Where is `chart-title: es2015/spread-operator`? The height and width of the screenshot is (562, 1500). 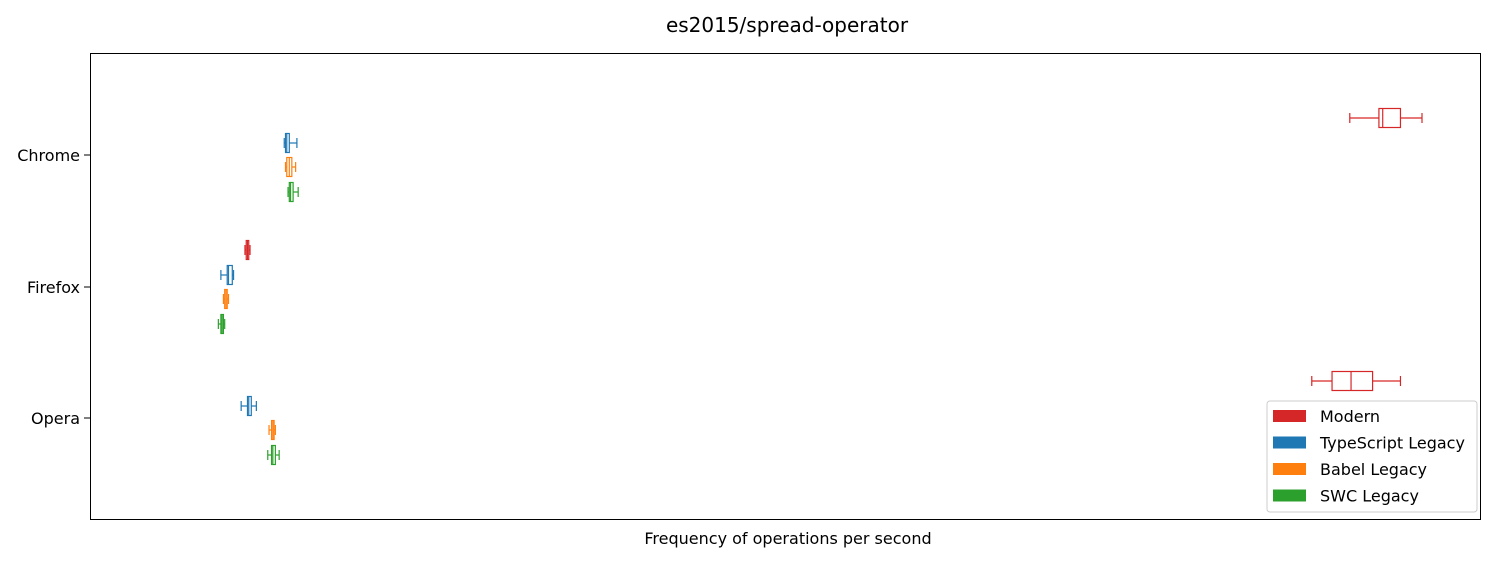
chart-title: es2015/spread-operator is located at coordinates (787, 25).